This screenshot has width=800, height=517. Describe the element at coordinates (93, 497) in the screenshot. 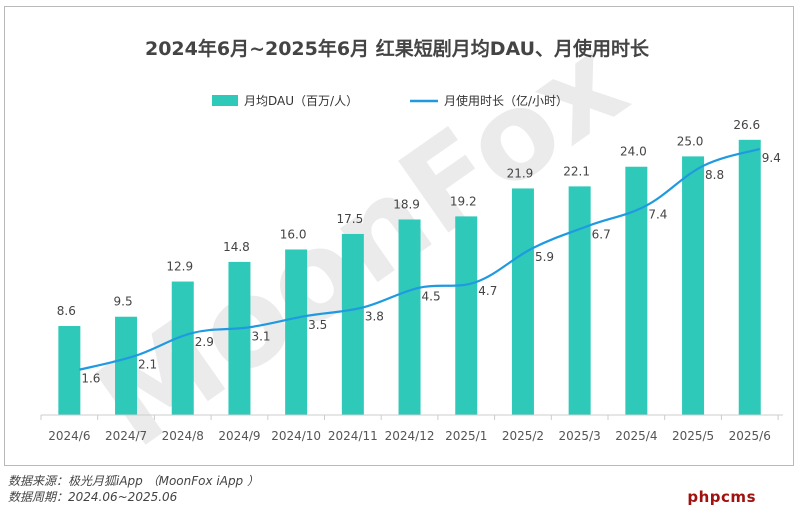

I see `period-note: 数据周期：2024.06~2025.06` at that location.